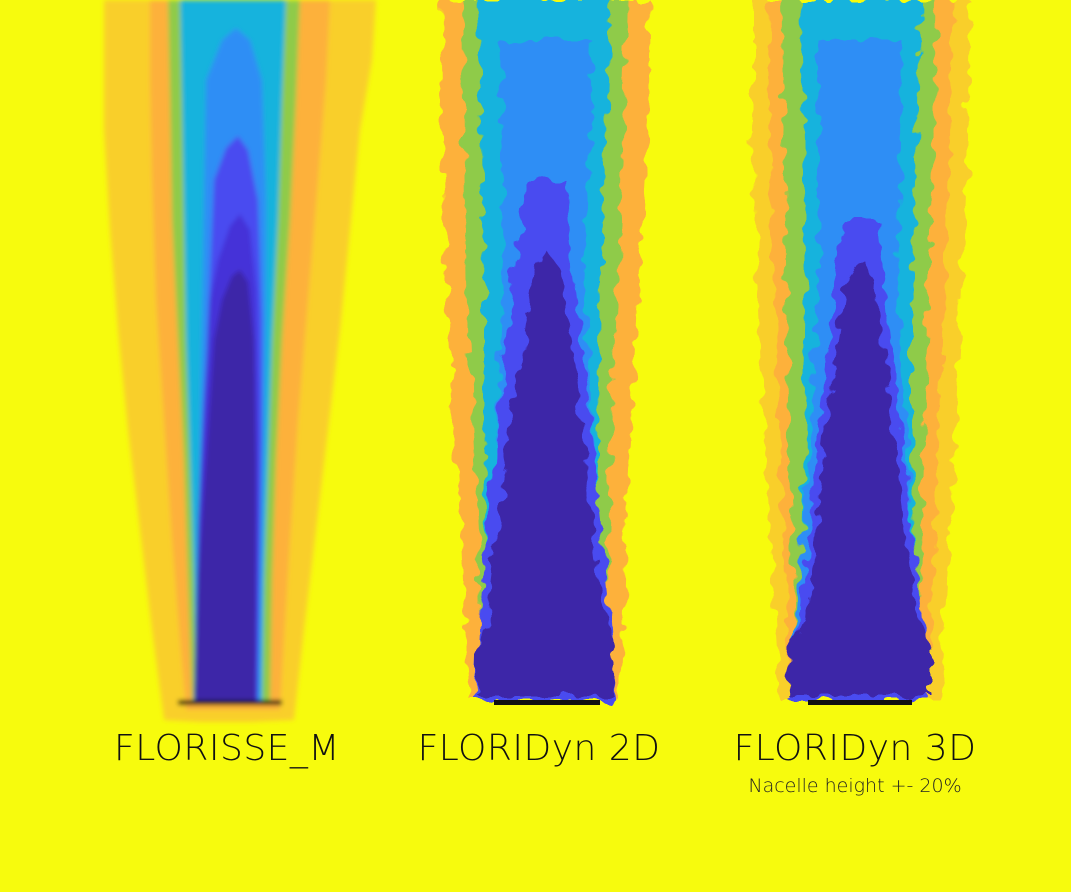  Describe the element at coordinates (227, 748) in the screenshot. I see `panel-title-florisse-m: FLORISSE_M` at that location.